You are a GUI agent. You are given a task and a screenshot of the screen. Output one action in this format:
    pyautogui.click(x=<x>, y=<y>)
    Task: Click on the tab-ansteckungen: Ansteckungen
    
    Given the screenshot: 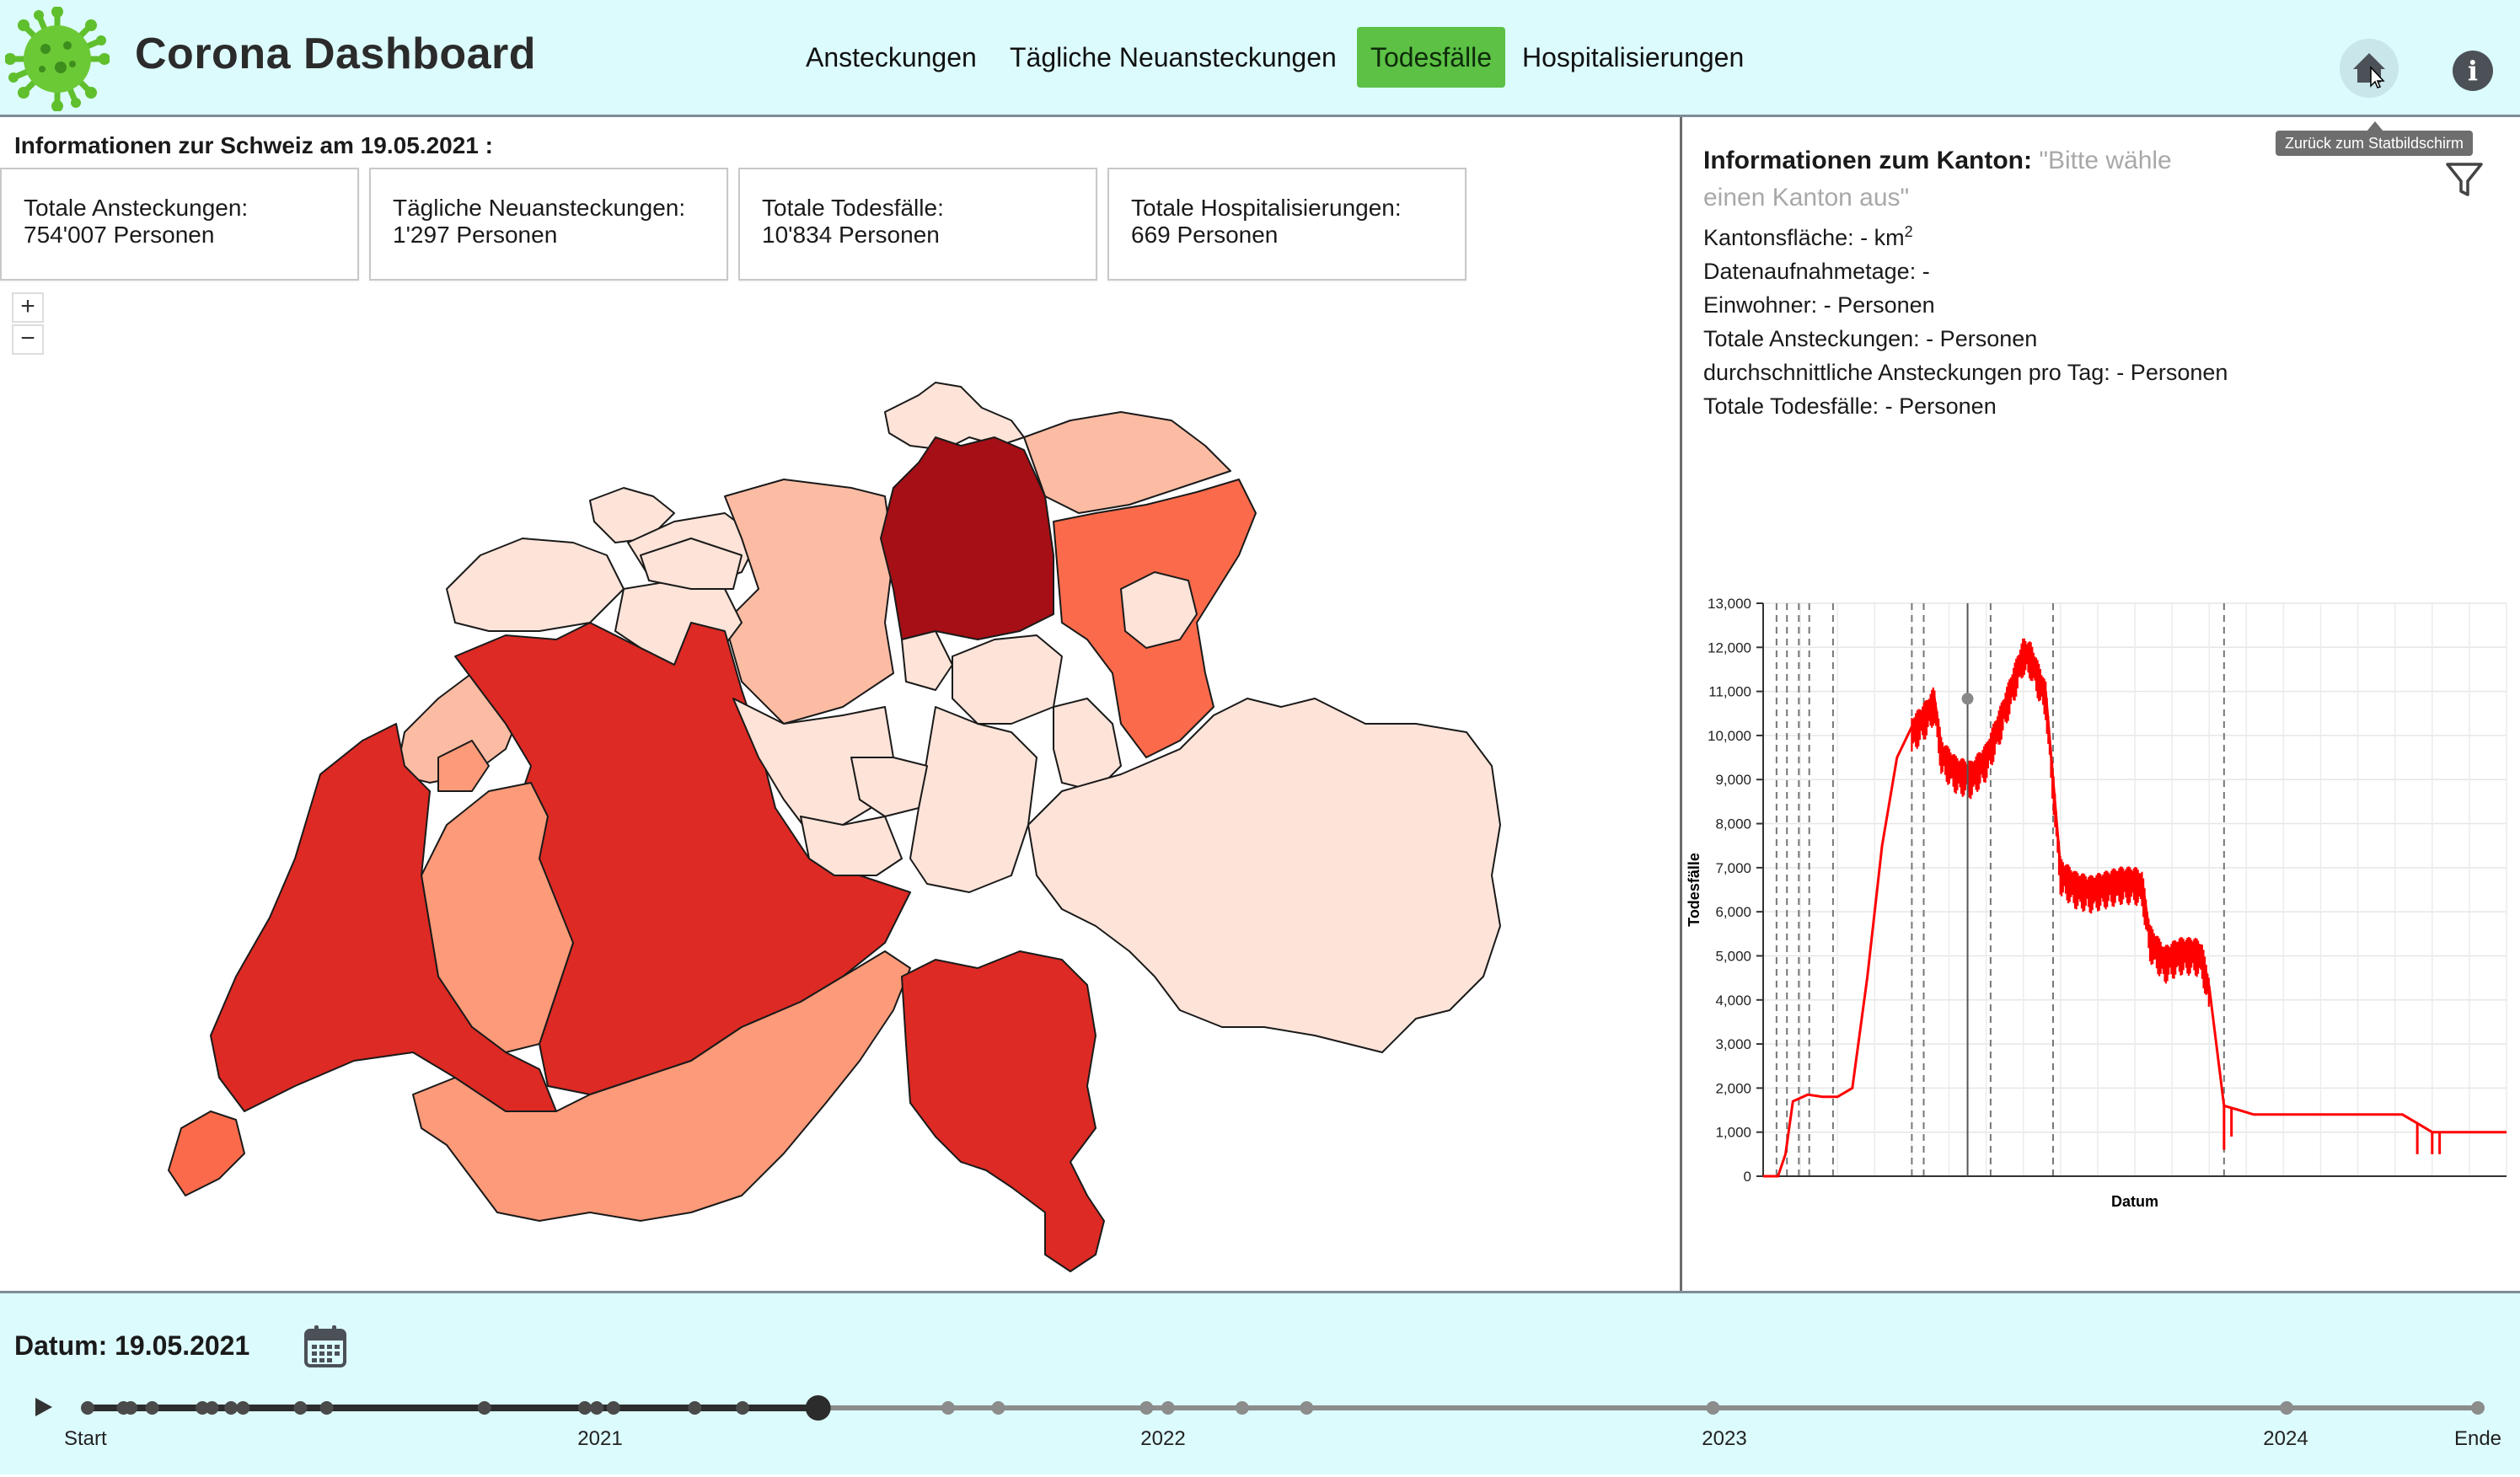 What is the action you would take?
    pyautogui.click(x=891, y=57)
    